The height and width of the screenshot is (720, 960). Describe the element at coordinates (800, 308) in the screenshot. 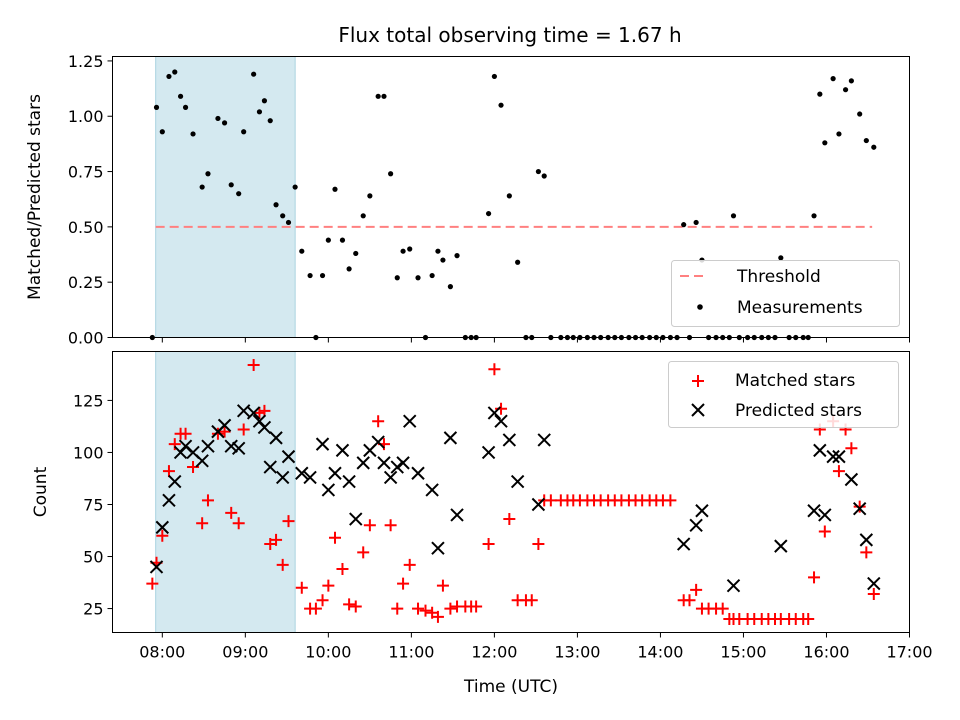

I see `legend-measurements-label: Measurements` at that location.